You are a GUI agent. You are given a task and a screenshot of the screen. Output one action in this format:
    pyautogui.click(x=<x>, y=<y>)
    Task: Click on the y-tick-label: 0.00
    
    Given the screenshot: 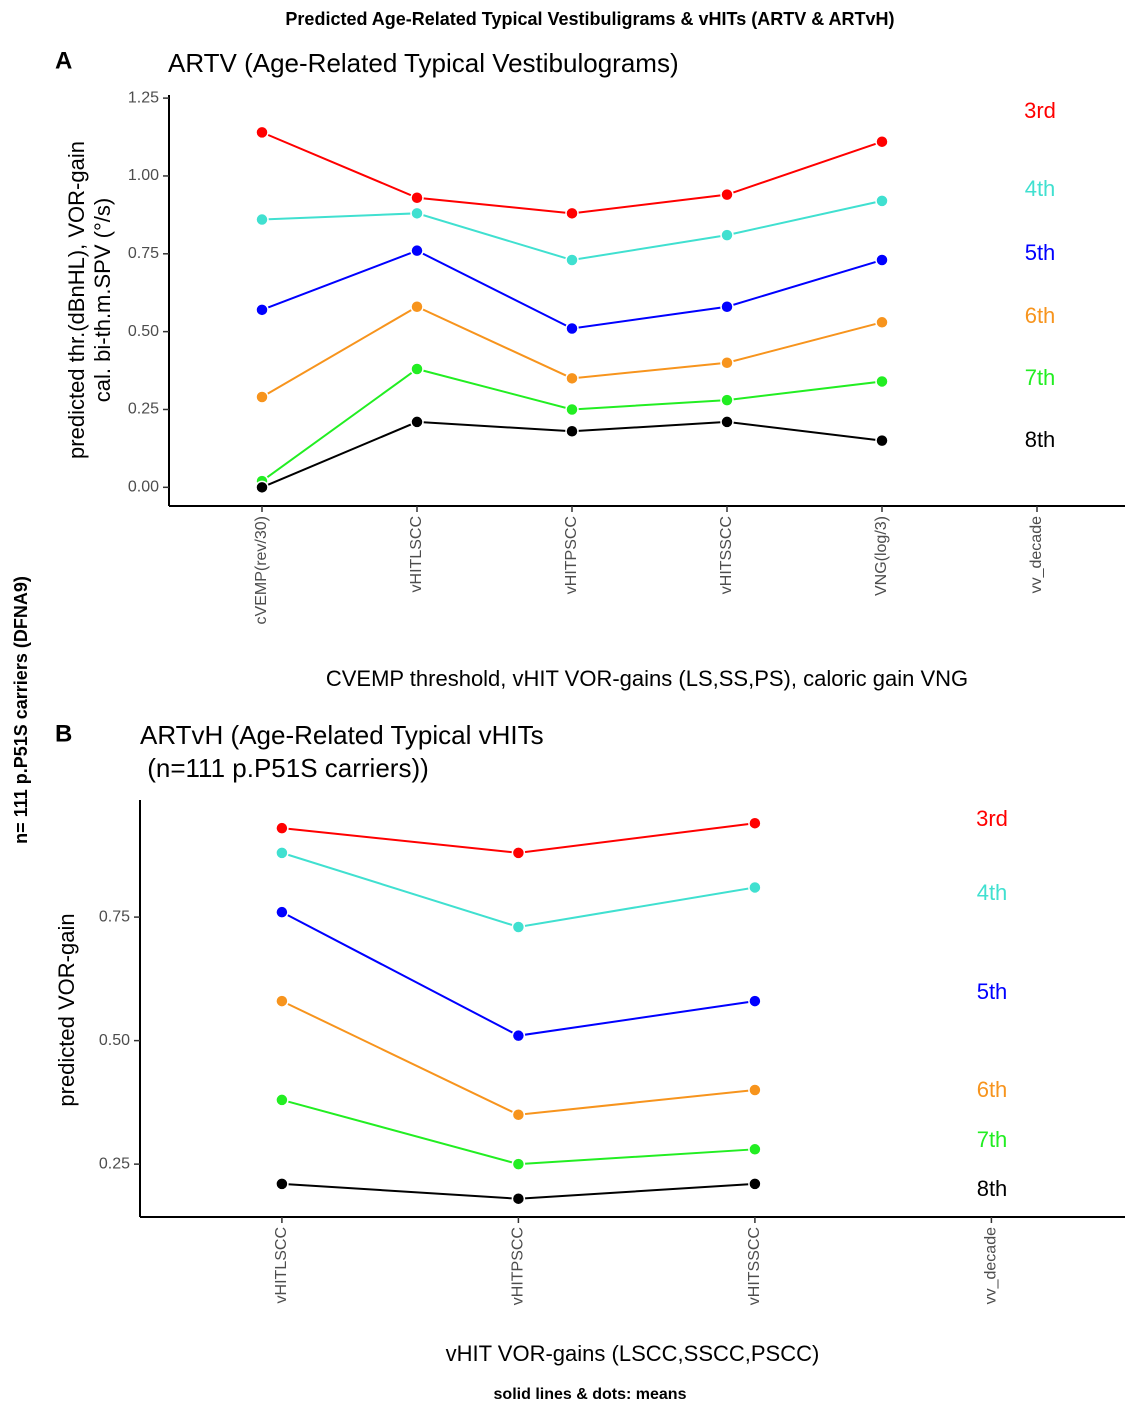 What is the action you would take?
    pyautogui.click(x=143, y=487)
    